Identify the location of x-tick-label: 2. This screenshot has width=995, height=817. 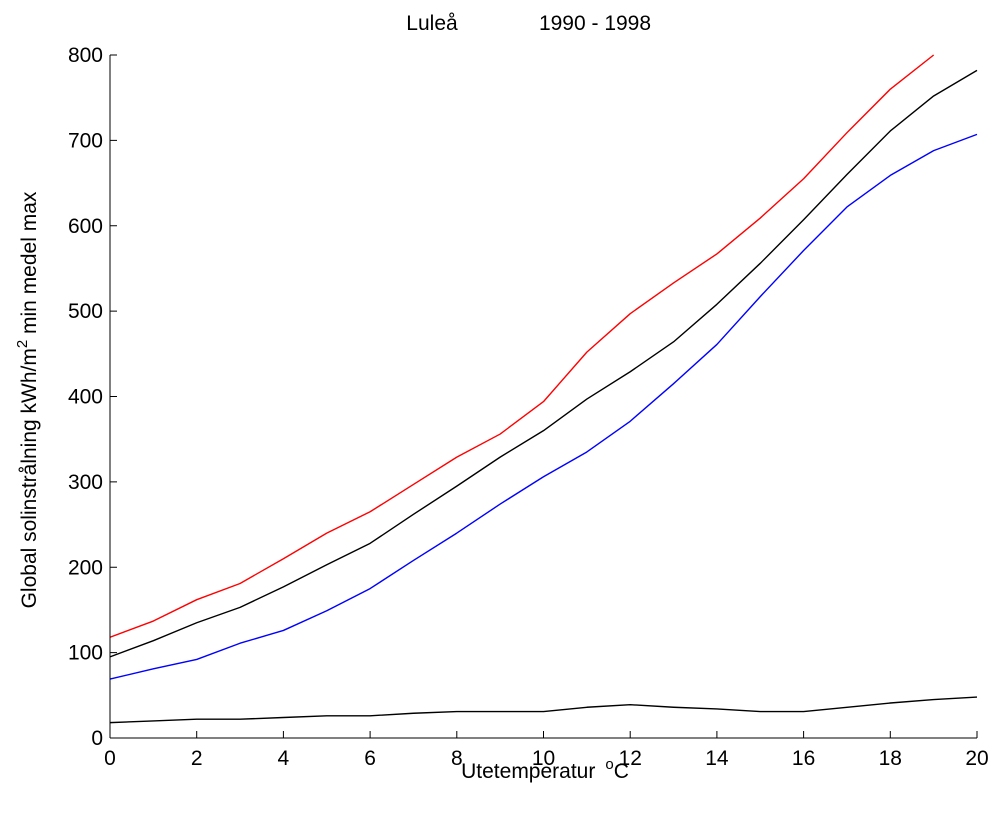
(197, 758).